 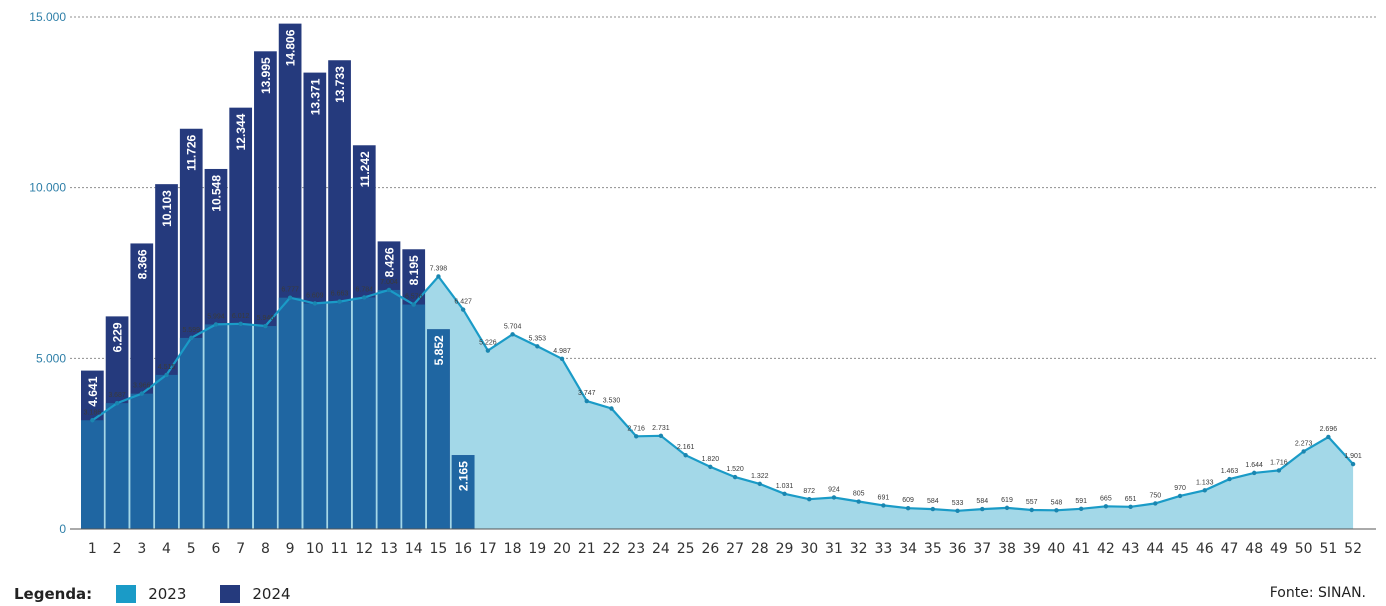 I want to click on label-2023-week-33: 691, so click(x=884, y=497).